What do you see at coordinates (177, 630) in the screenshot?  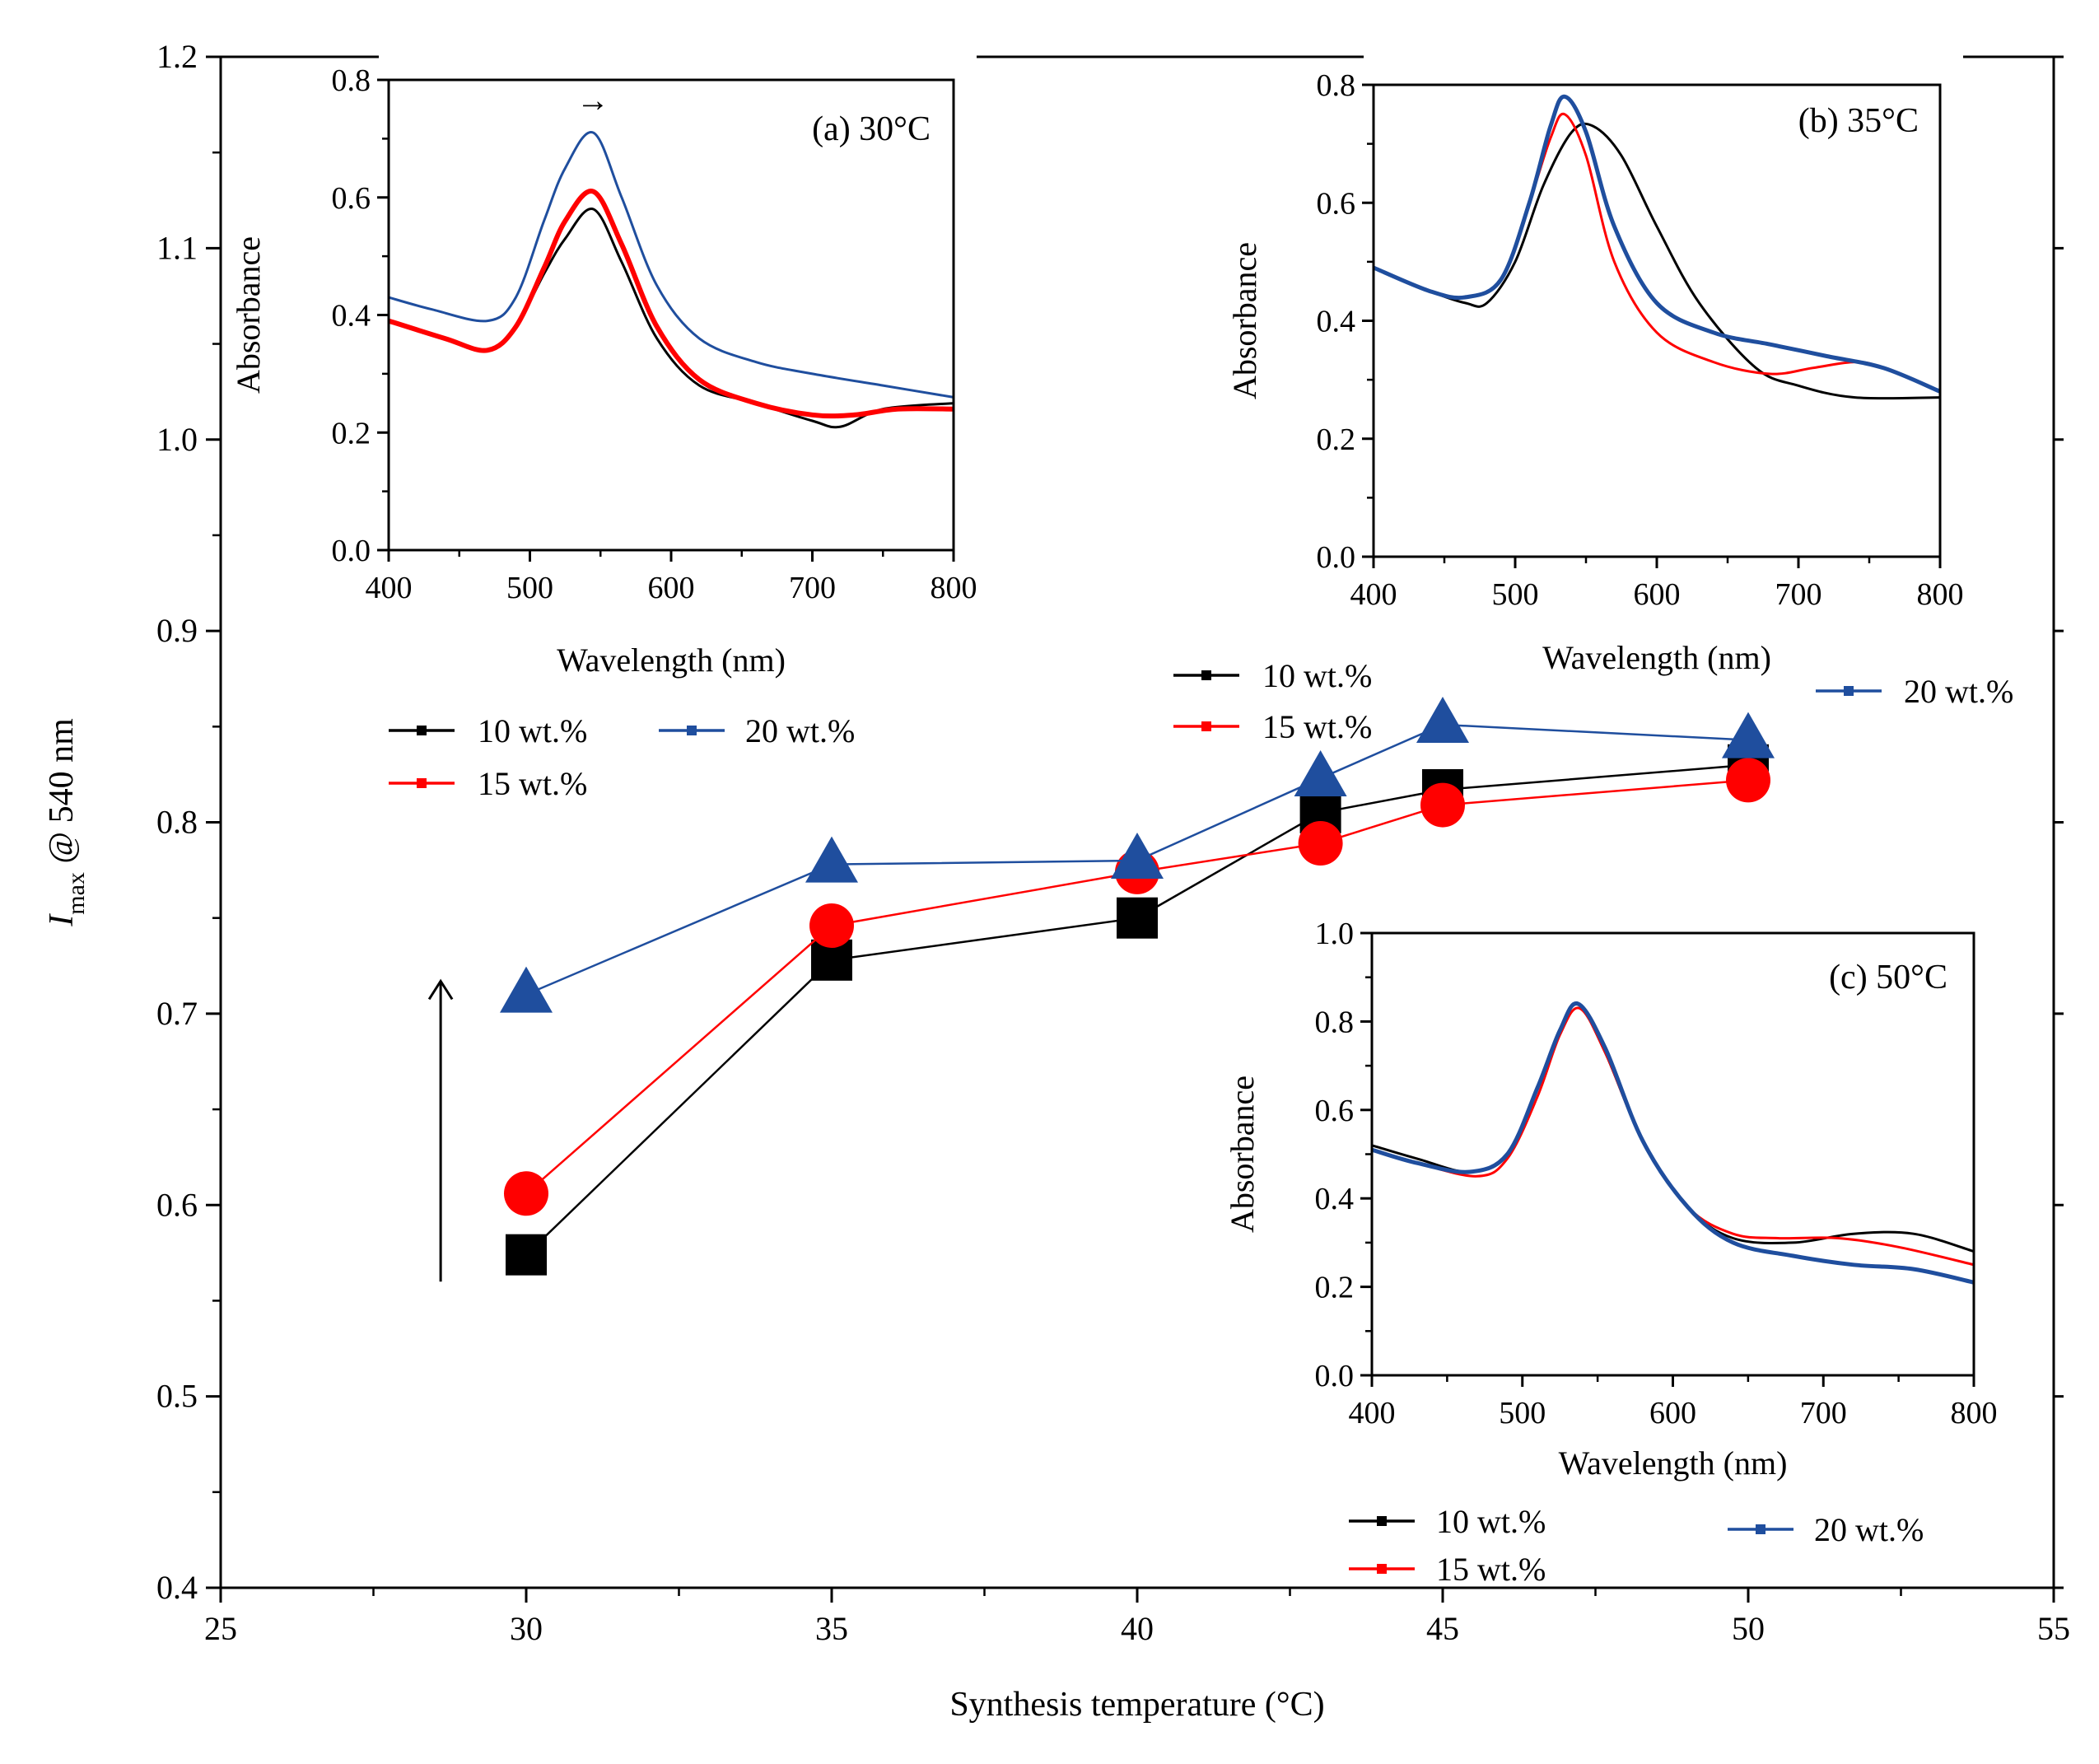 I see `y-tick-label: 0.9` at bounding box center [177, 630].